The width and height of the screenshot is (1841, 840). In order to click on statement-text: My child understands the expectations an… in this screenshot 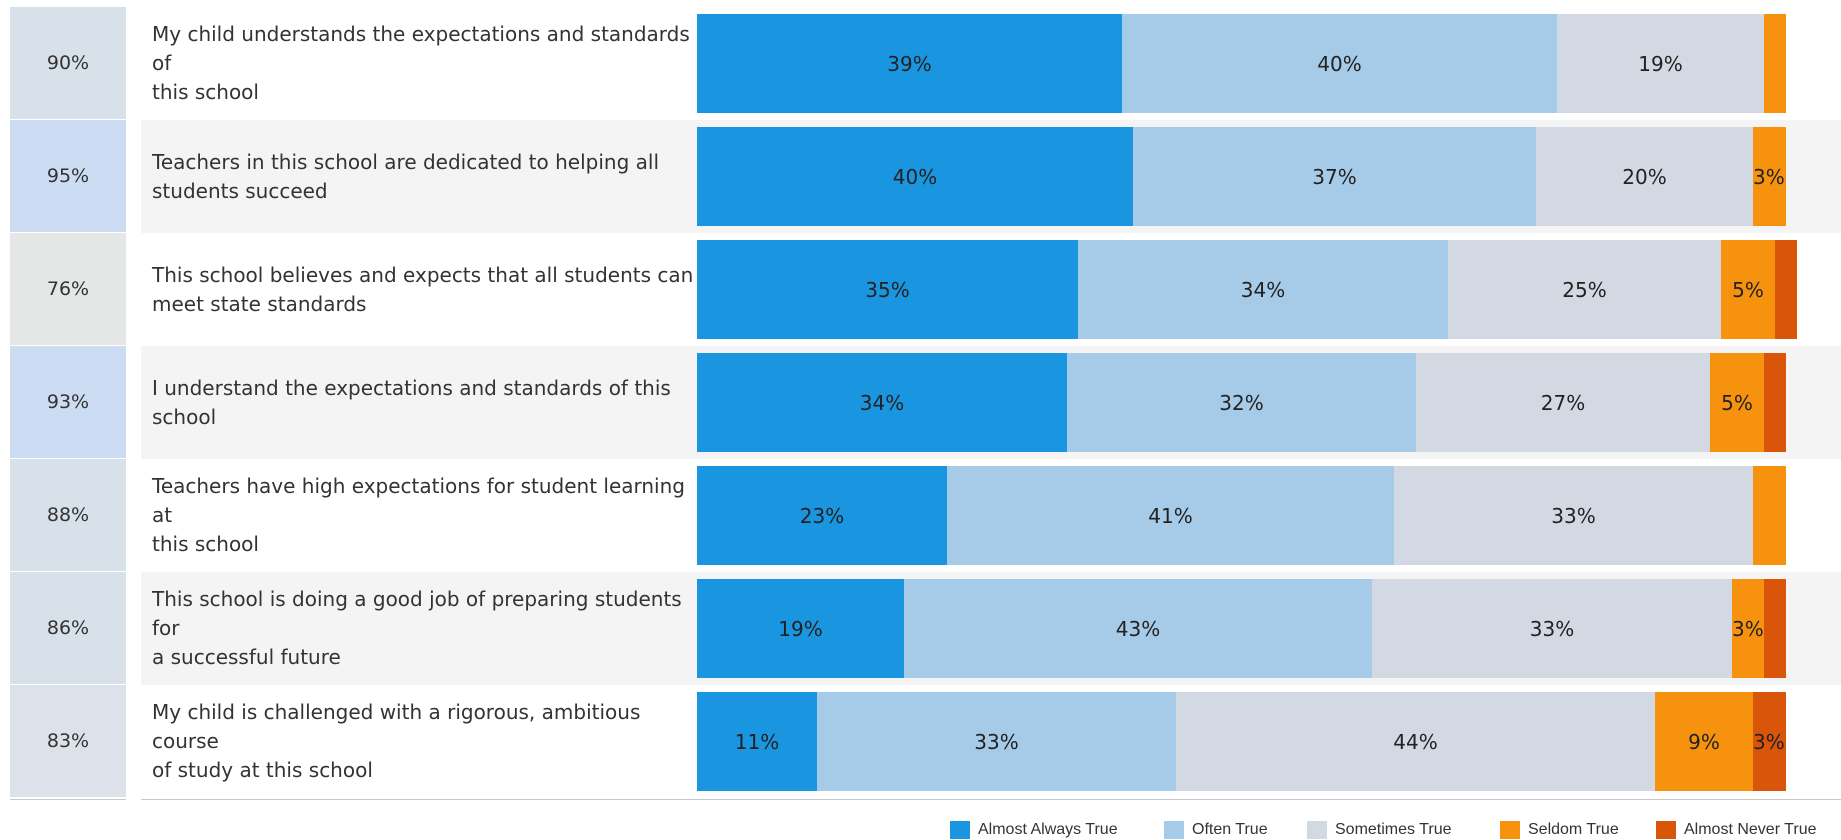, I will do `click(423, 63)`.